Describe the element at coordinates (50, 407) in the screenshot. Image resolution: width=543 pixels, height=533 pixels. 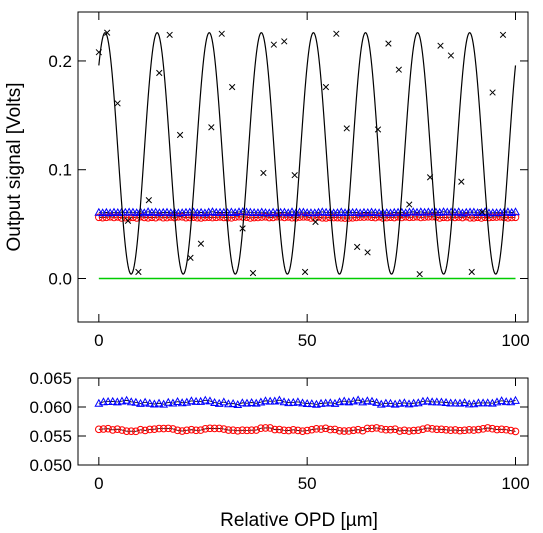
I see `bottom-y-tick-label: 0.060` at that location.